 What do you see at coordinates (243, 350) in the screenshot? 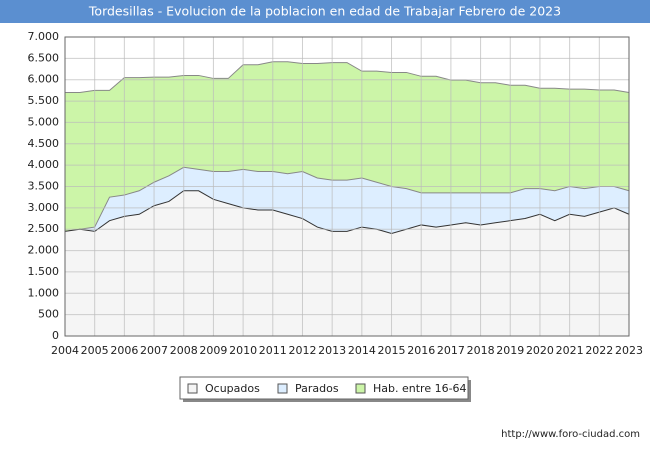
I see `x-tick-label: 2010` at bounding box center [243, 350].